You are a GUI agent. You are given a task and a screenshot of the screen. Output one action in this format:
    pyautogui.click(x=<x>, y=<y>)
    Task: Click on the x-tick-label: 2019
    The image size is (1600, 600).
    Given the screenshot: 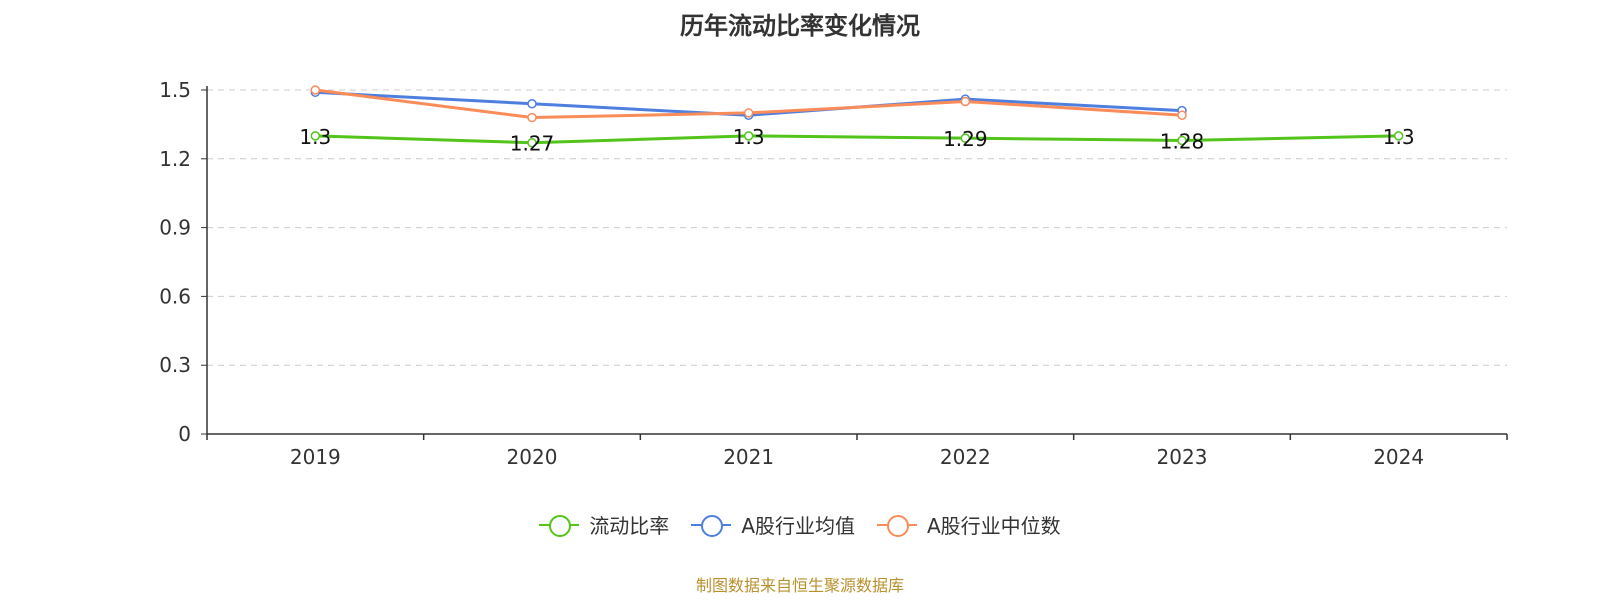 What is the action you would take?
    pyautogui.click(x=315, y=457)
    